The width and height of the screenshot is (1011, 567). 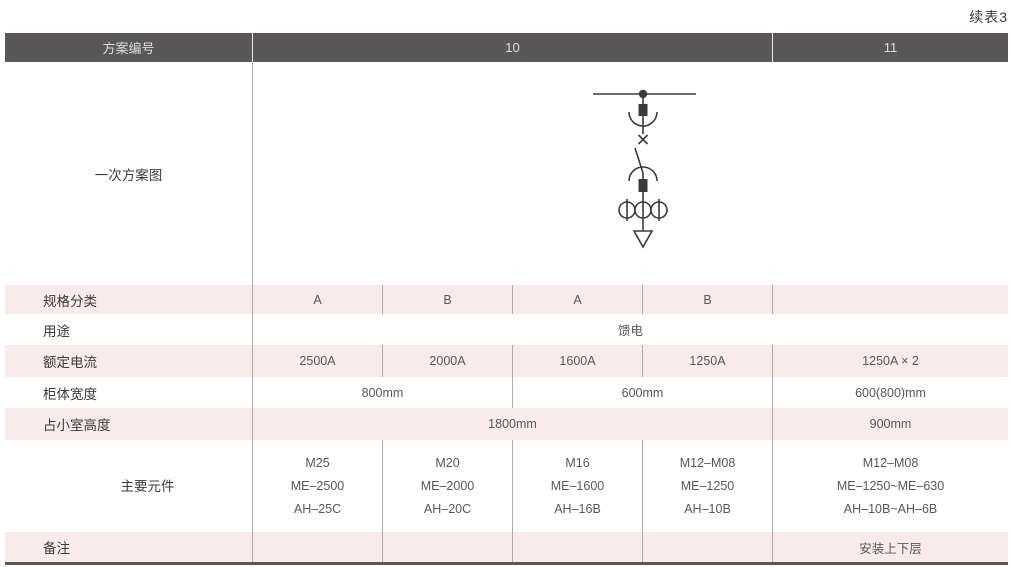 What do you see at coordinates (317, 508) in the screenshot?
I see `component-line: AH–25C` at bounding box center [317, 508].